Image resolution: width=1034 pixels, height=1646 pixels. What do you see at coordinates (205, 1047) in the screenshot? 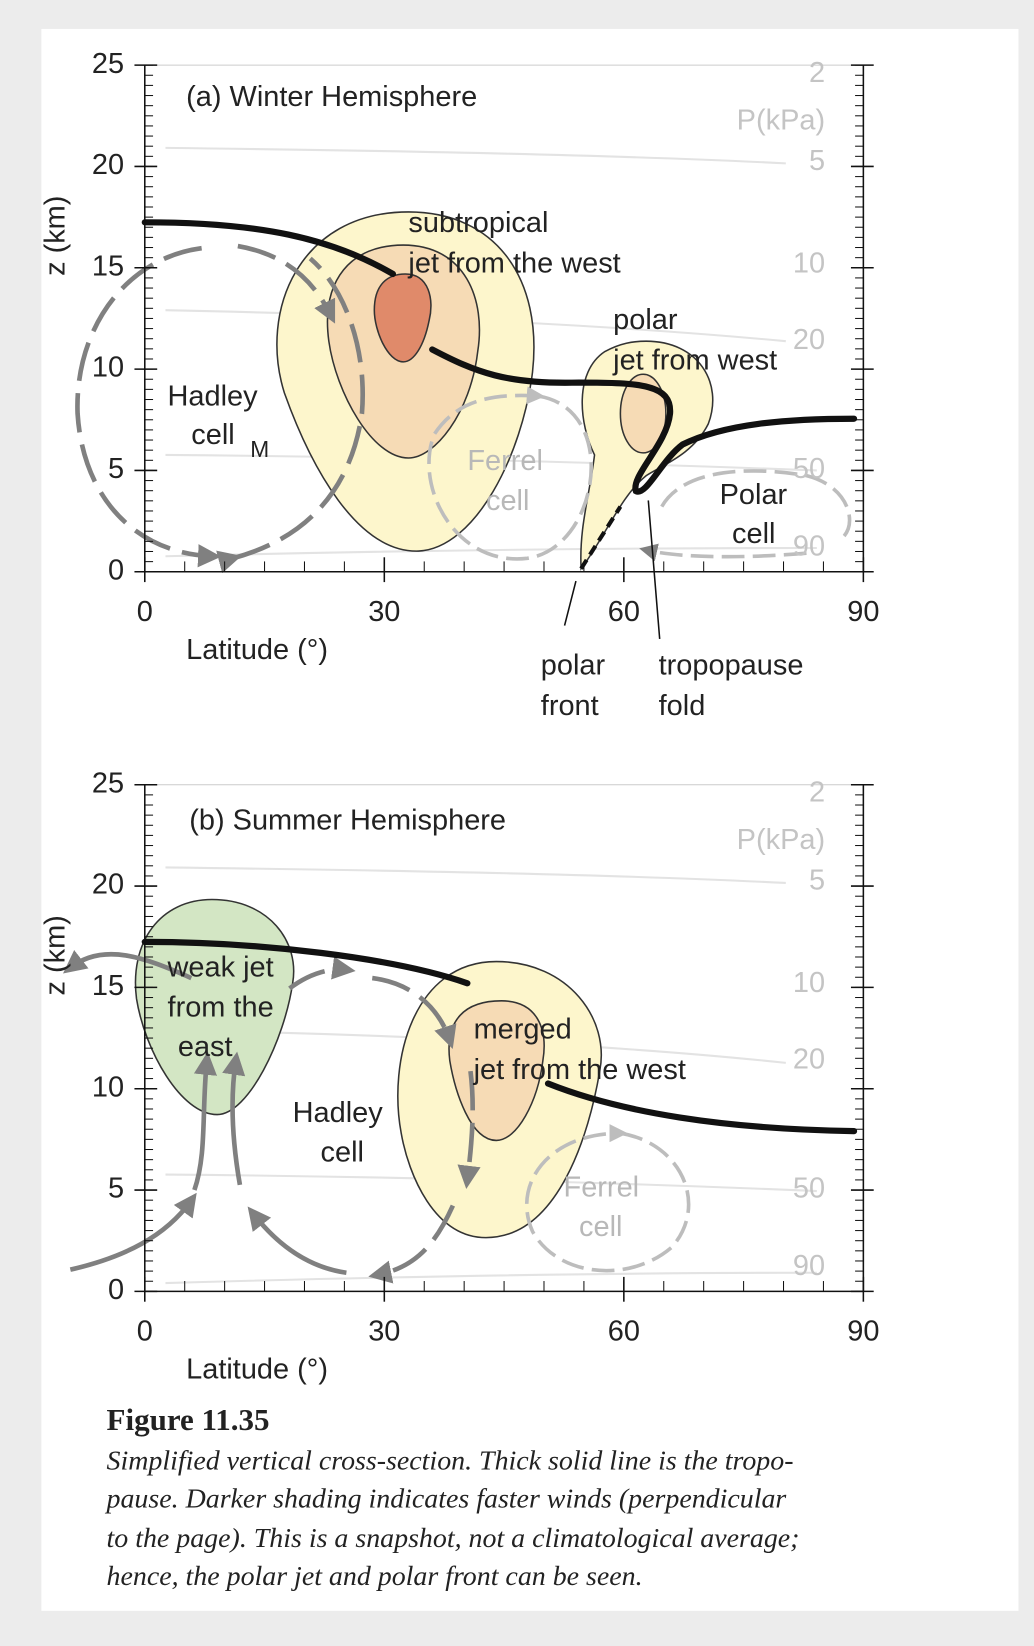
I see `label: east` at bounding box center [205, 1047].